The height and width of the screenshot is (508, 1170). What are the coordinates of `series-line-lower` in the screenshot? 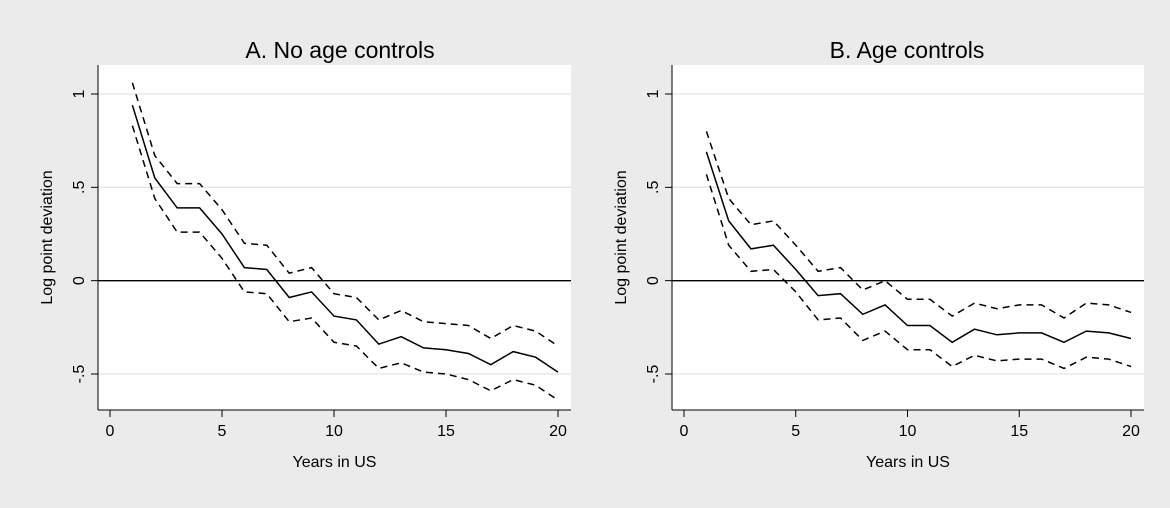 It's located at (918, 272).